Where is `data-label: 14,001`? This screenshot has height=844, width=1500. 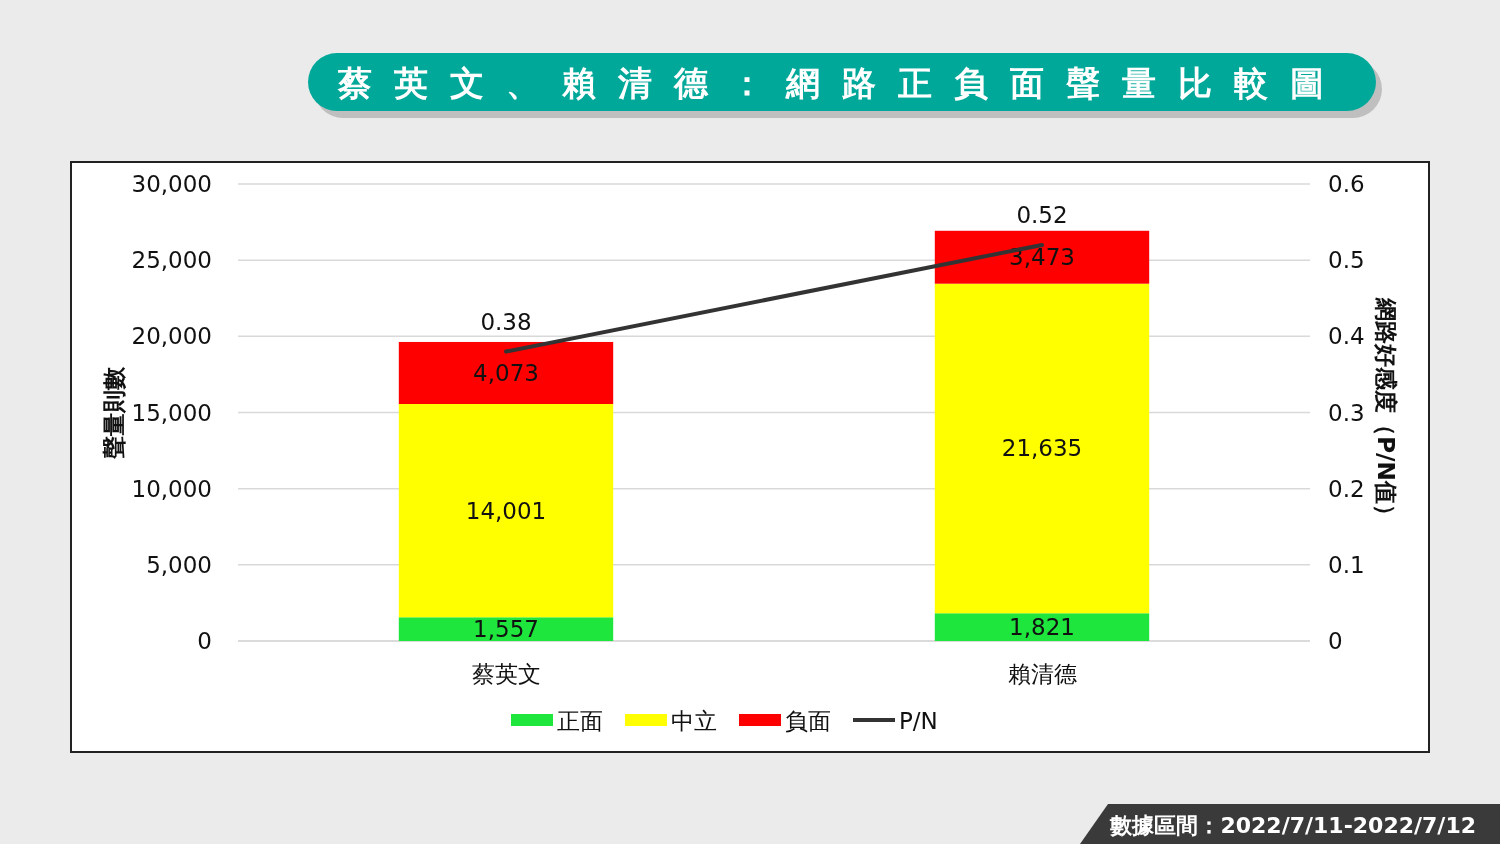 data-label: 14,001 is located at coordinates (506, 510).